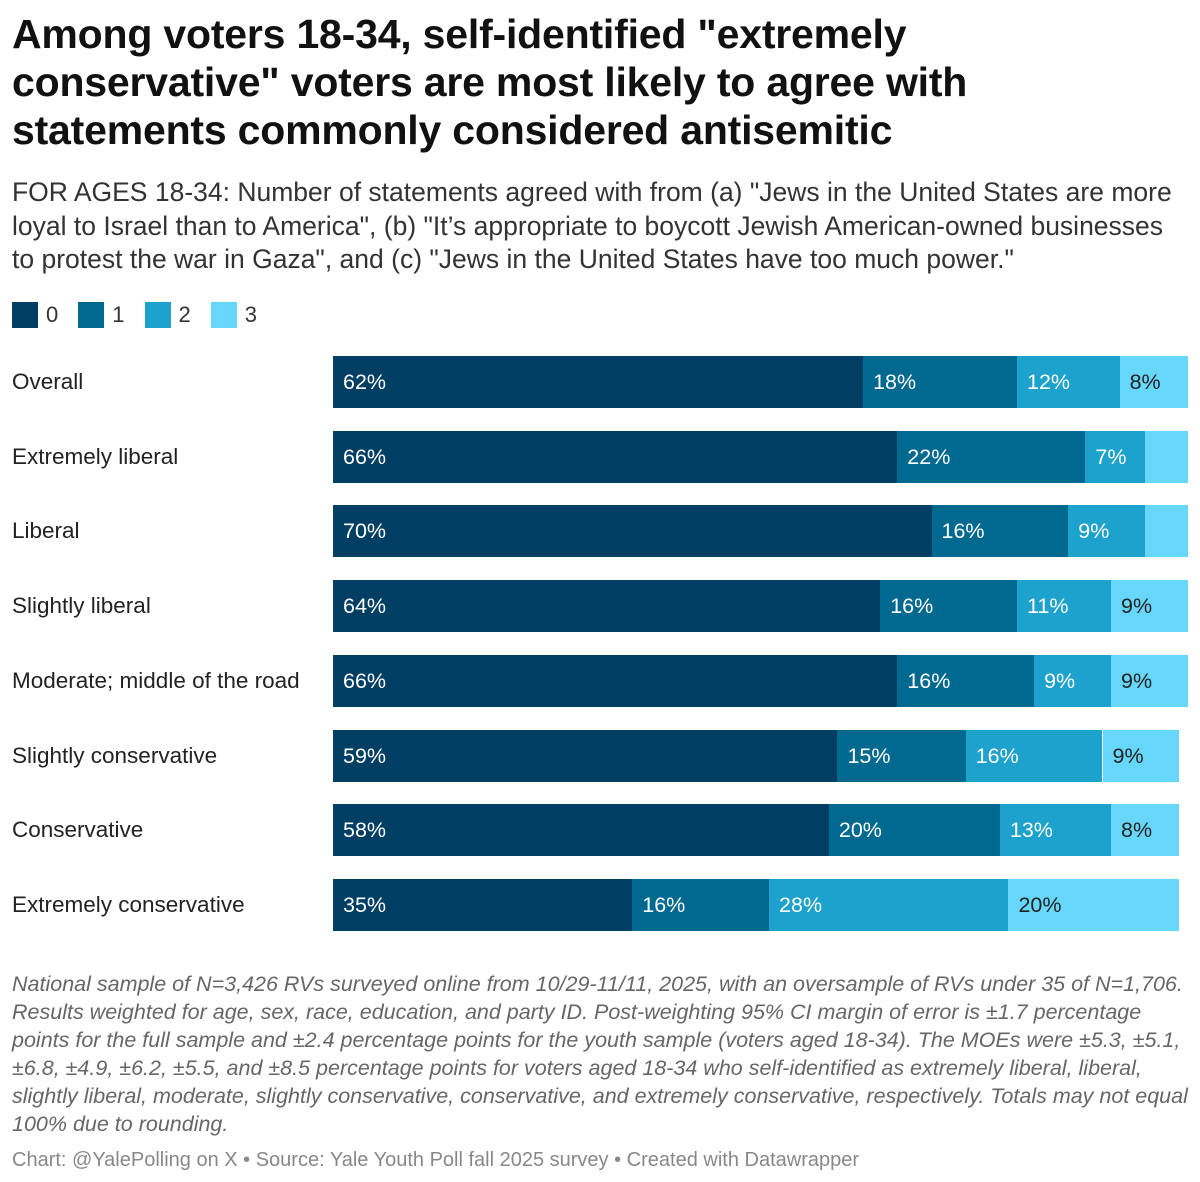  Describe the element at coordinates (118, 314) in the screenshot. I see `legend-label: 1` at that location.